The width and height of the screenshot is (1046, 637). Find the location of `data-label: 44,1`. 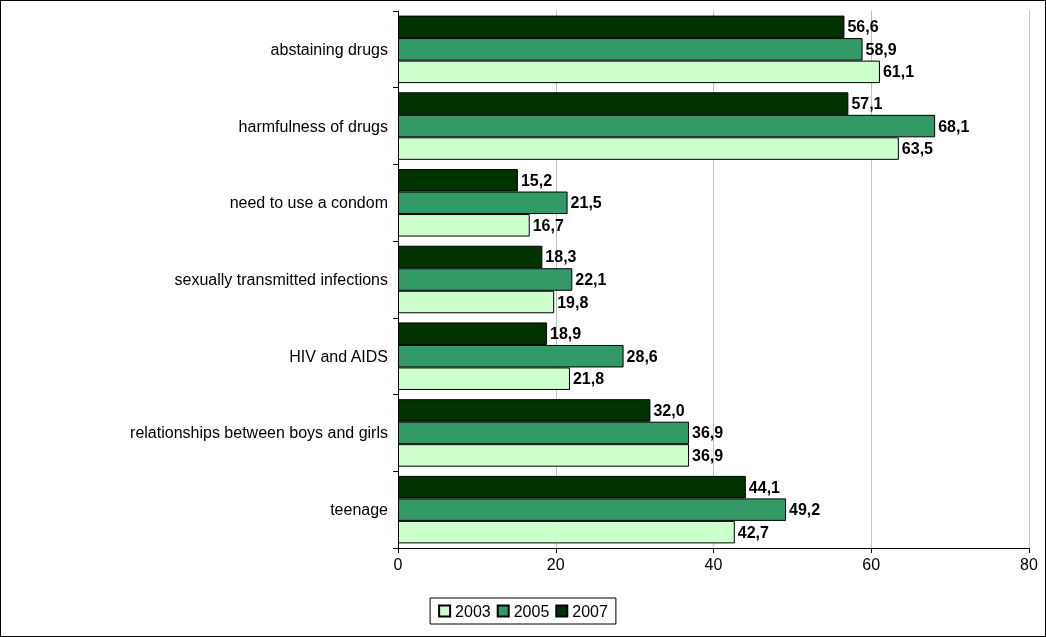

data-label: 44,1 is located at coordinates (764, 487).